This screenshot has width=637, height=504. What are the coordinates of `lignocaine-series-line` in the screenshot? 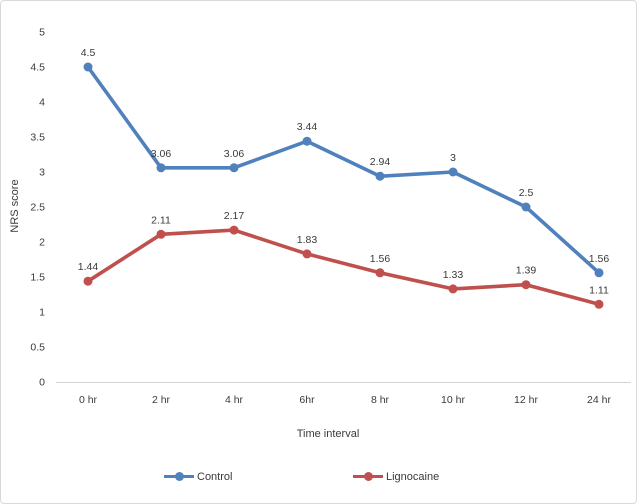 It's located at (343, 267).